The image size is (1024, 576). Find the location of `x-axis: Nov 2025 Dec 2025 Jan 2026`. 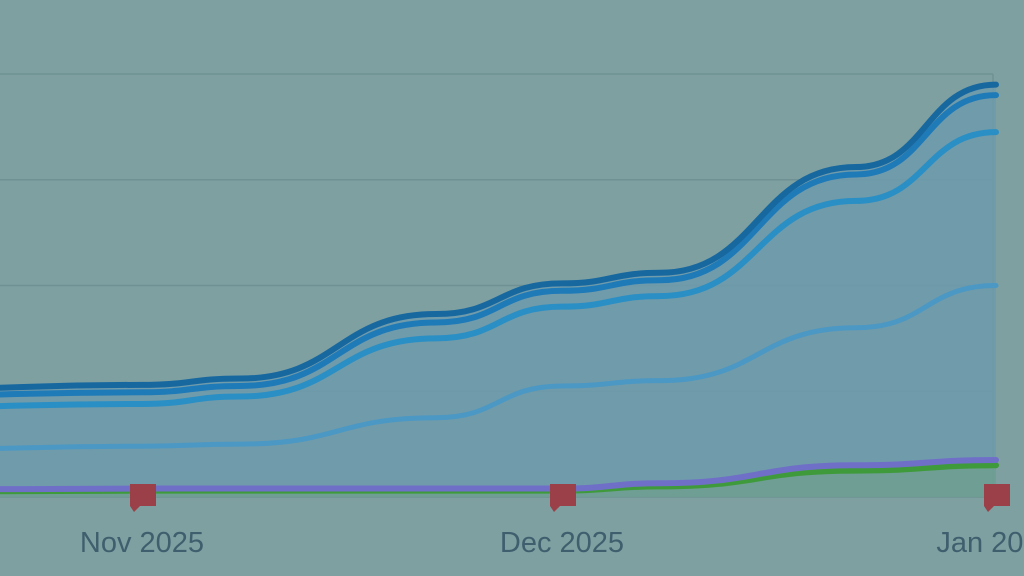

x-axis: Nov 2025 Dec 2025 Jan 2026 is located at coordinates (552, 543).